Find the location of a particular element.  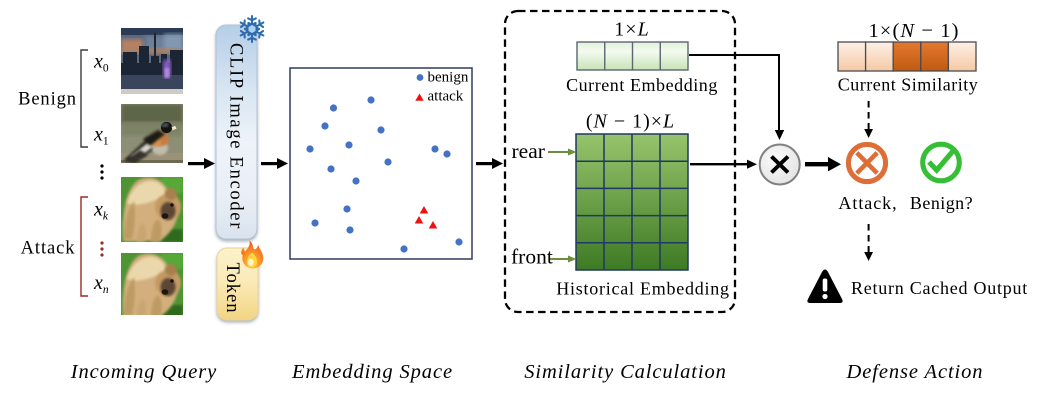

svg-text: CLIP Image Encoder is located at coordinates (236, 136).